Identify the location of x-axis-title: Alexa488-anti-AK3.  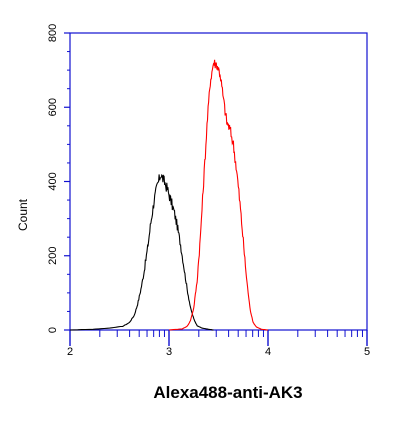
(227, 392).